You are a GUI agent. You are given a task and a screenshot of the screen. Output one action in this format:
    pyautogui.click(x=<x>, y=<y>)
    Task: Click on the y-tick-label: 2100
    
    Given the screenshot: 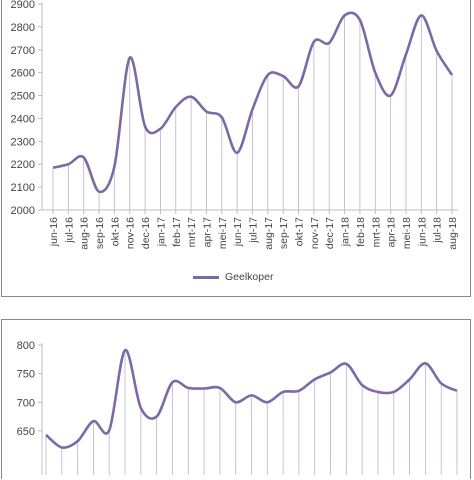 What is the action you would take?
    pyautogui.click(x=23, y=188)
    